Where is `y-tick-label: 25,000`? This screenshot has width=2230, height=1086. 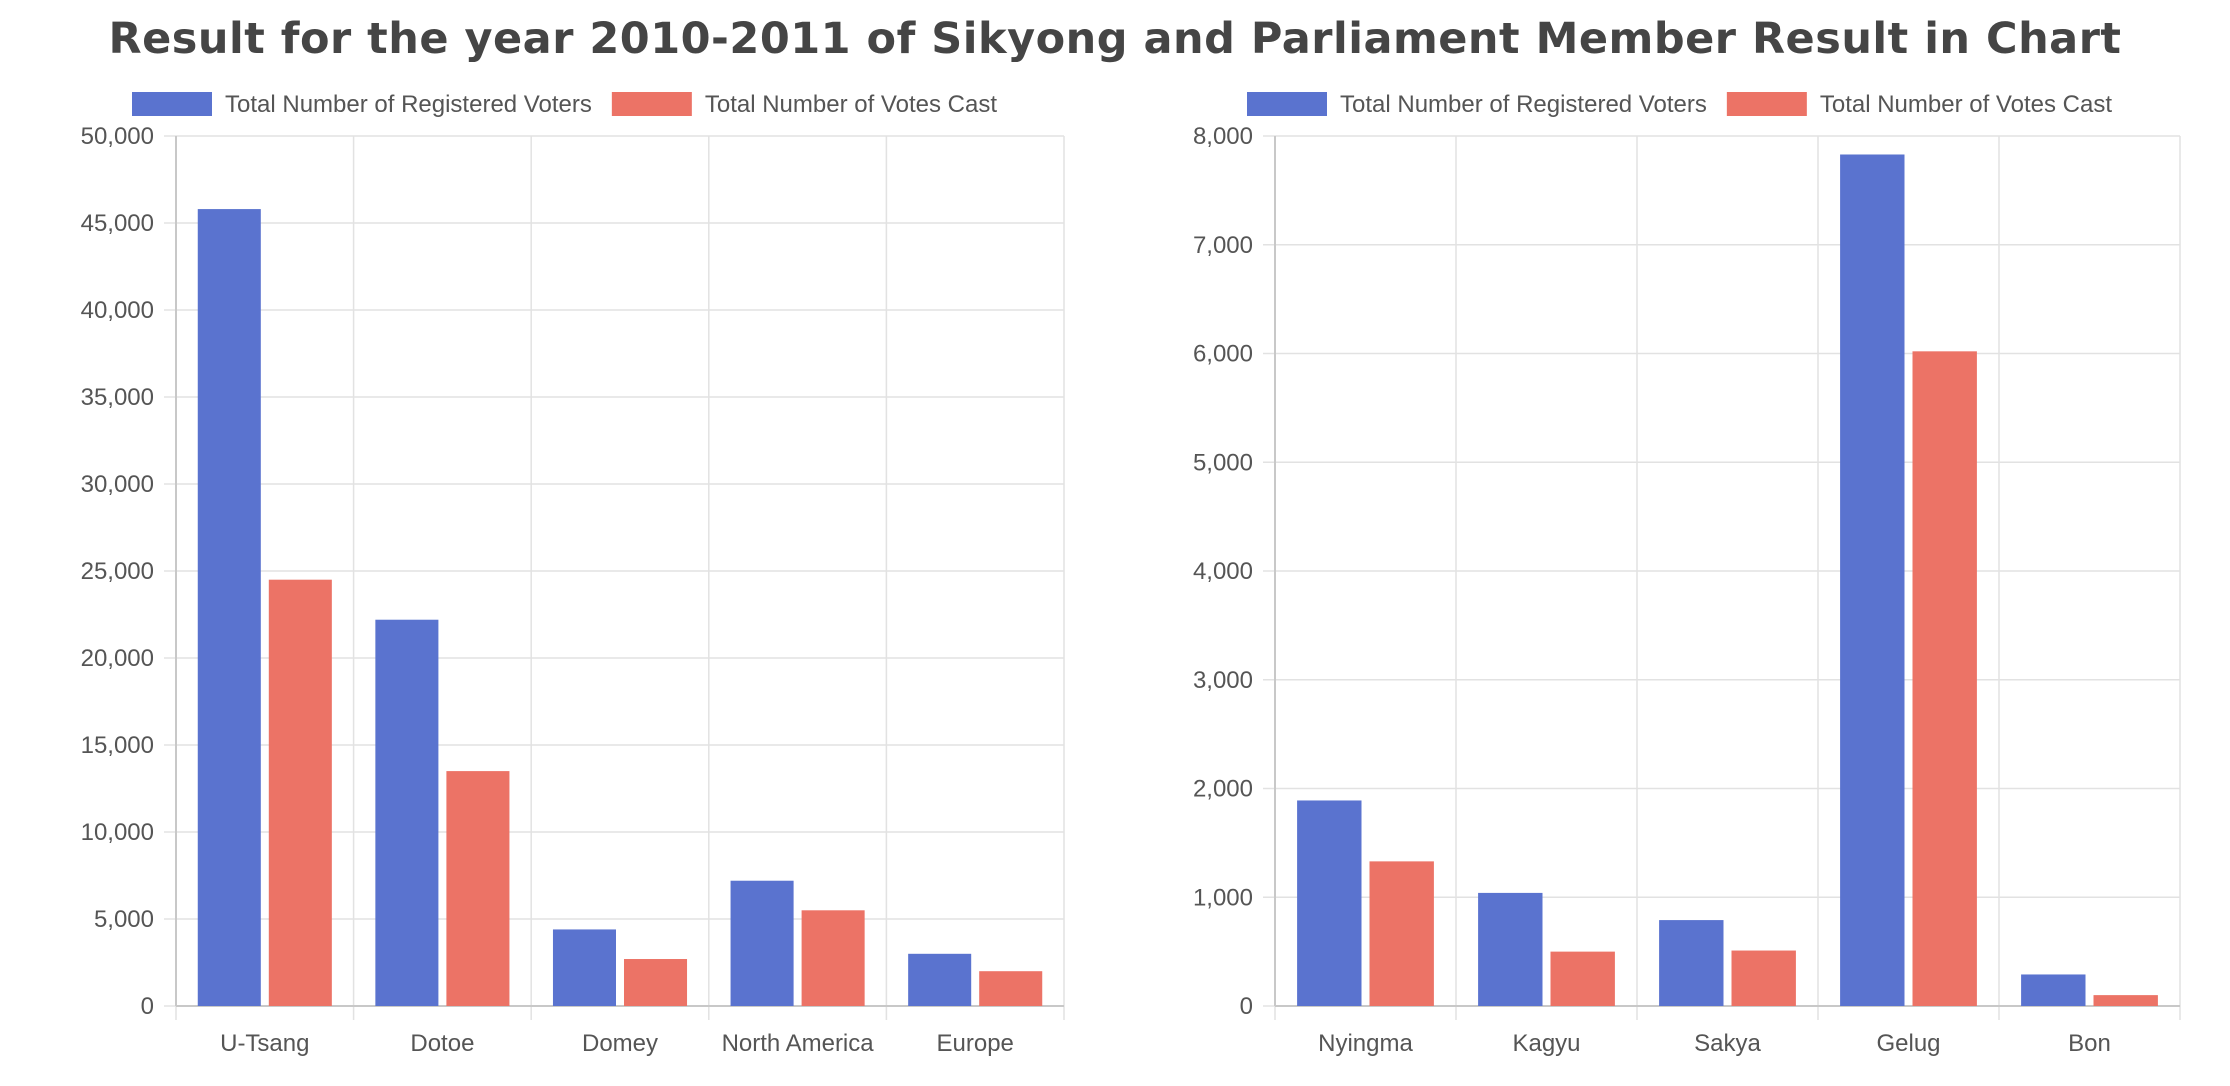
y-tick-label: 25,000 is located at coordinates (117, 571).